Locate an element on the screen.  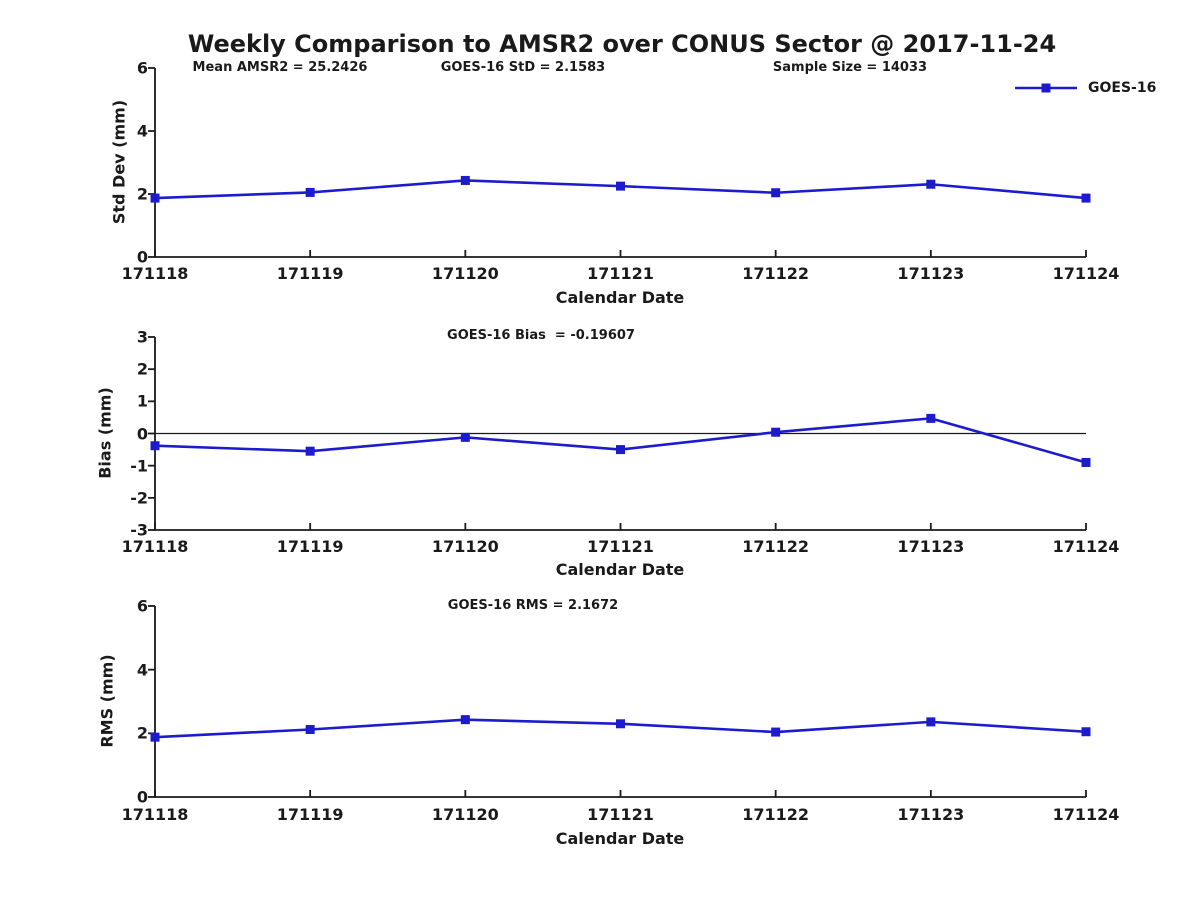
x-tick-label-bias: 171119 is located at coordinates (310, 546).